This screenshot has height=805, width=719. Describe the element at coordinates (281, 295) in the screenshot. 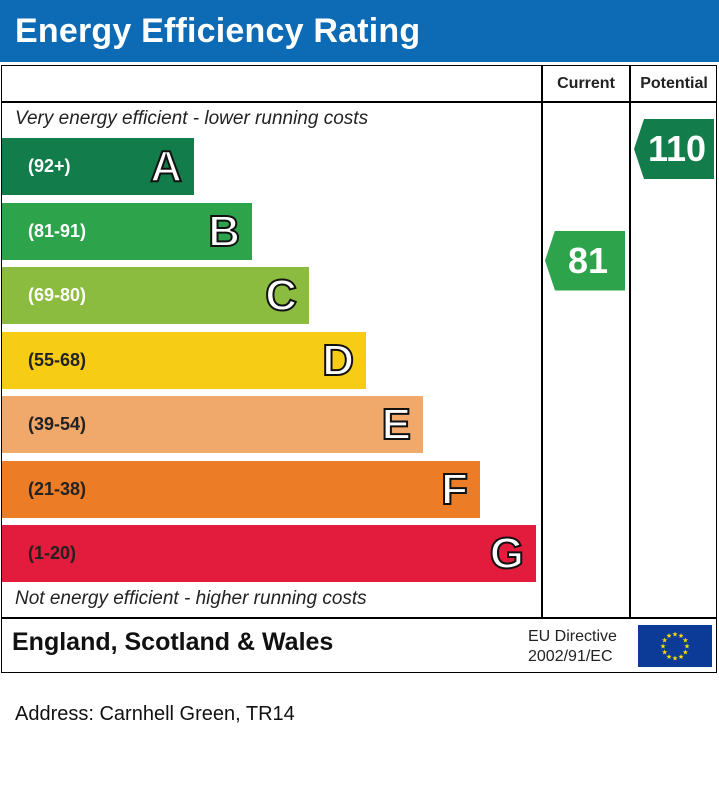

I see `rating-letter: C` at that location.